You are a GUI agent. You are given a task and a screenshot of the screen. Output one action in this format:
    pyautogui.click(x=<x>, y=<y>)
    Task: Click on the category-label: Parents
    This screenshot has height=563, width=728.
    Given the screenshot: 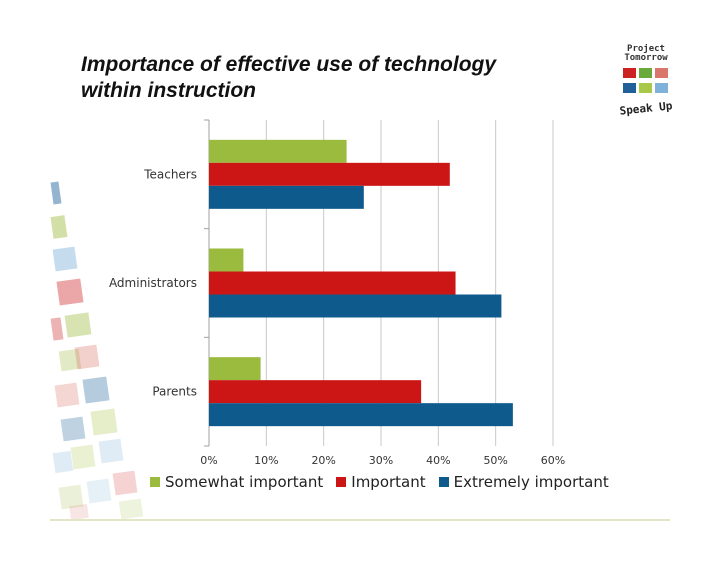 What is the action you would take?
    pyautogui.click(x=174, y=392)
    